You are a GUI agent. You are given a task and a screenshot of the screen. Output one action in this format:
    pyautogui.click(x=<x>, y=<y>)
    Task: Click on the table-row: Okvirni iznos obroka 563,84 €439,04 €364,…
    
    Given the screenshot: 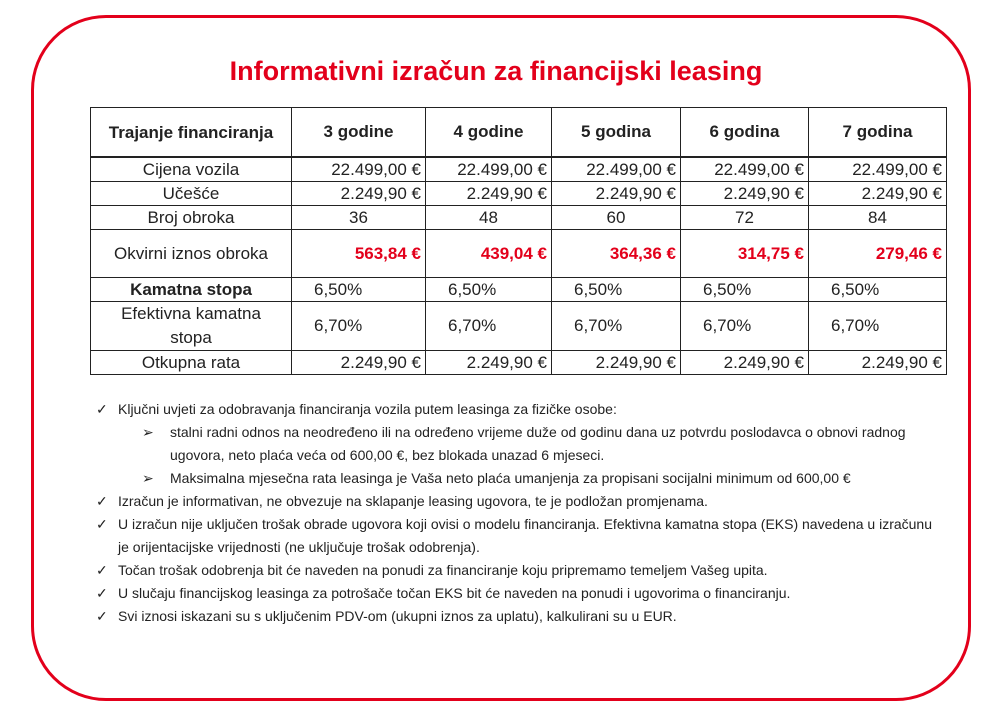 What is the action you would take?
    pyautogui.click(x=518, y=253)
    